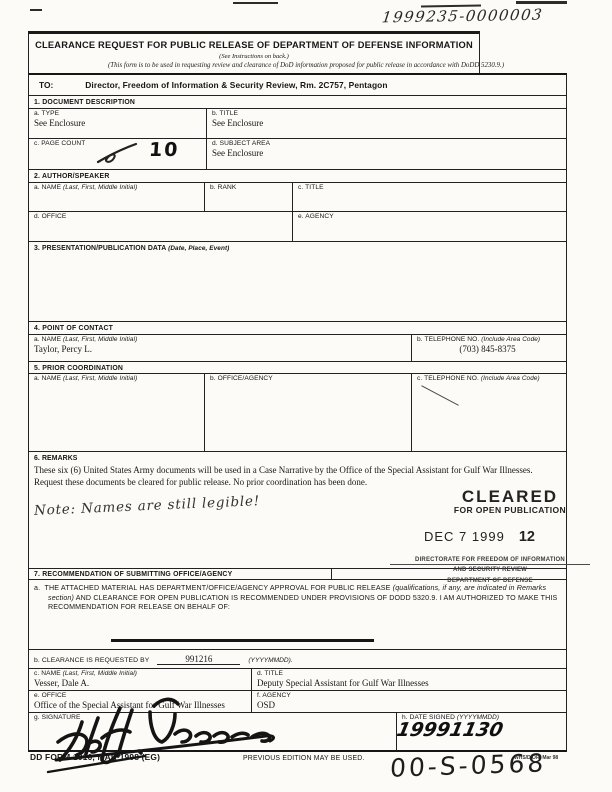  Describe the element at coordinates (116, 197) in the screenshot. I see `field-author-name: a. NAME (Last, First, Middle Initial)` at that location.